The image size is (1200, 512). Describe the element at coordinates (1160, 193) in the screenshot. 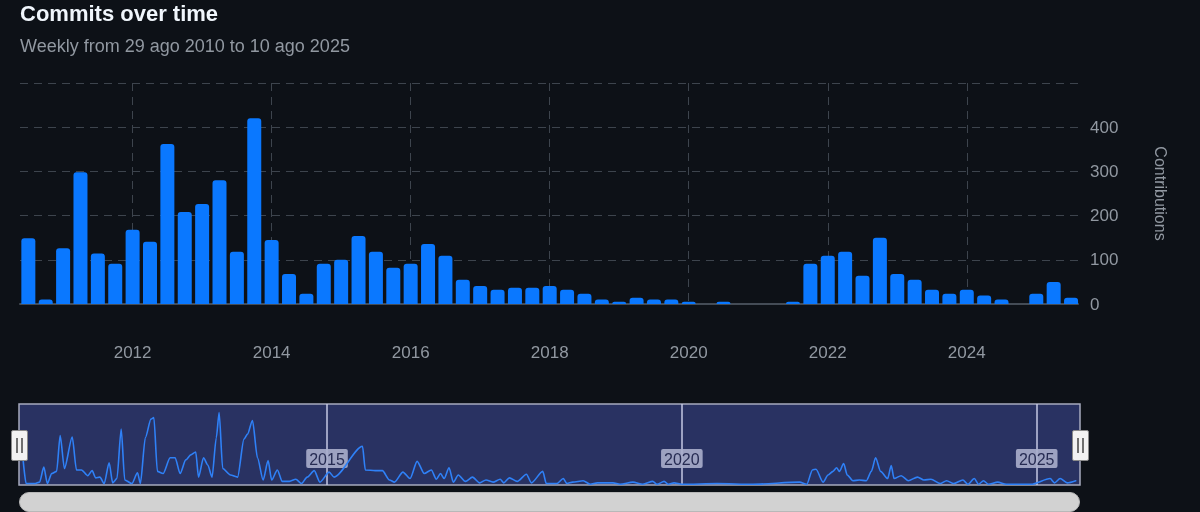

I see `y-axis-title: Contributions` at that location.